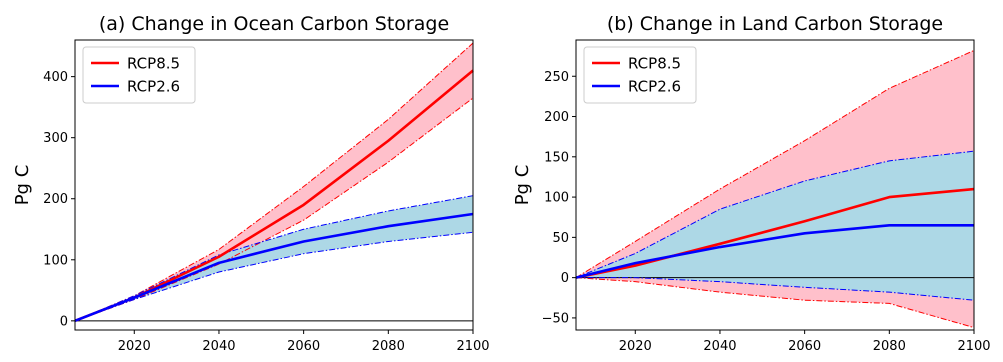 This screenshot has height=362, width=1003. I want to click on y-tick-label: 300, so click(55, 138).